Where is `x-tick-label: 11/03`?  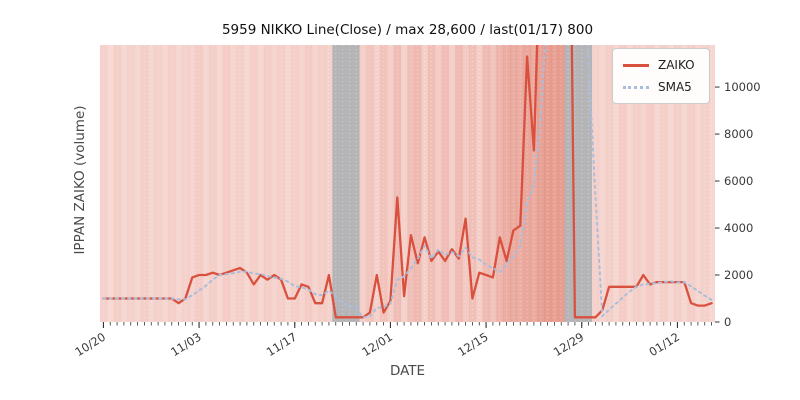 x-tick-label: 11/03 is located at coordinates (186, 344).